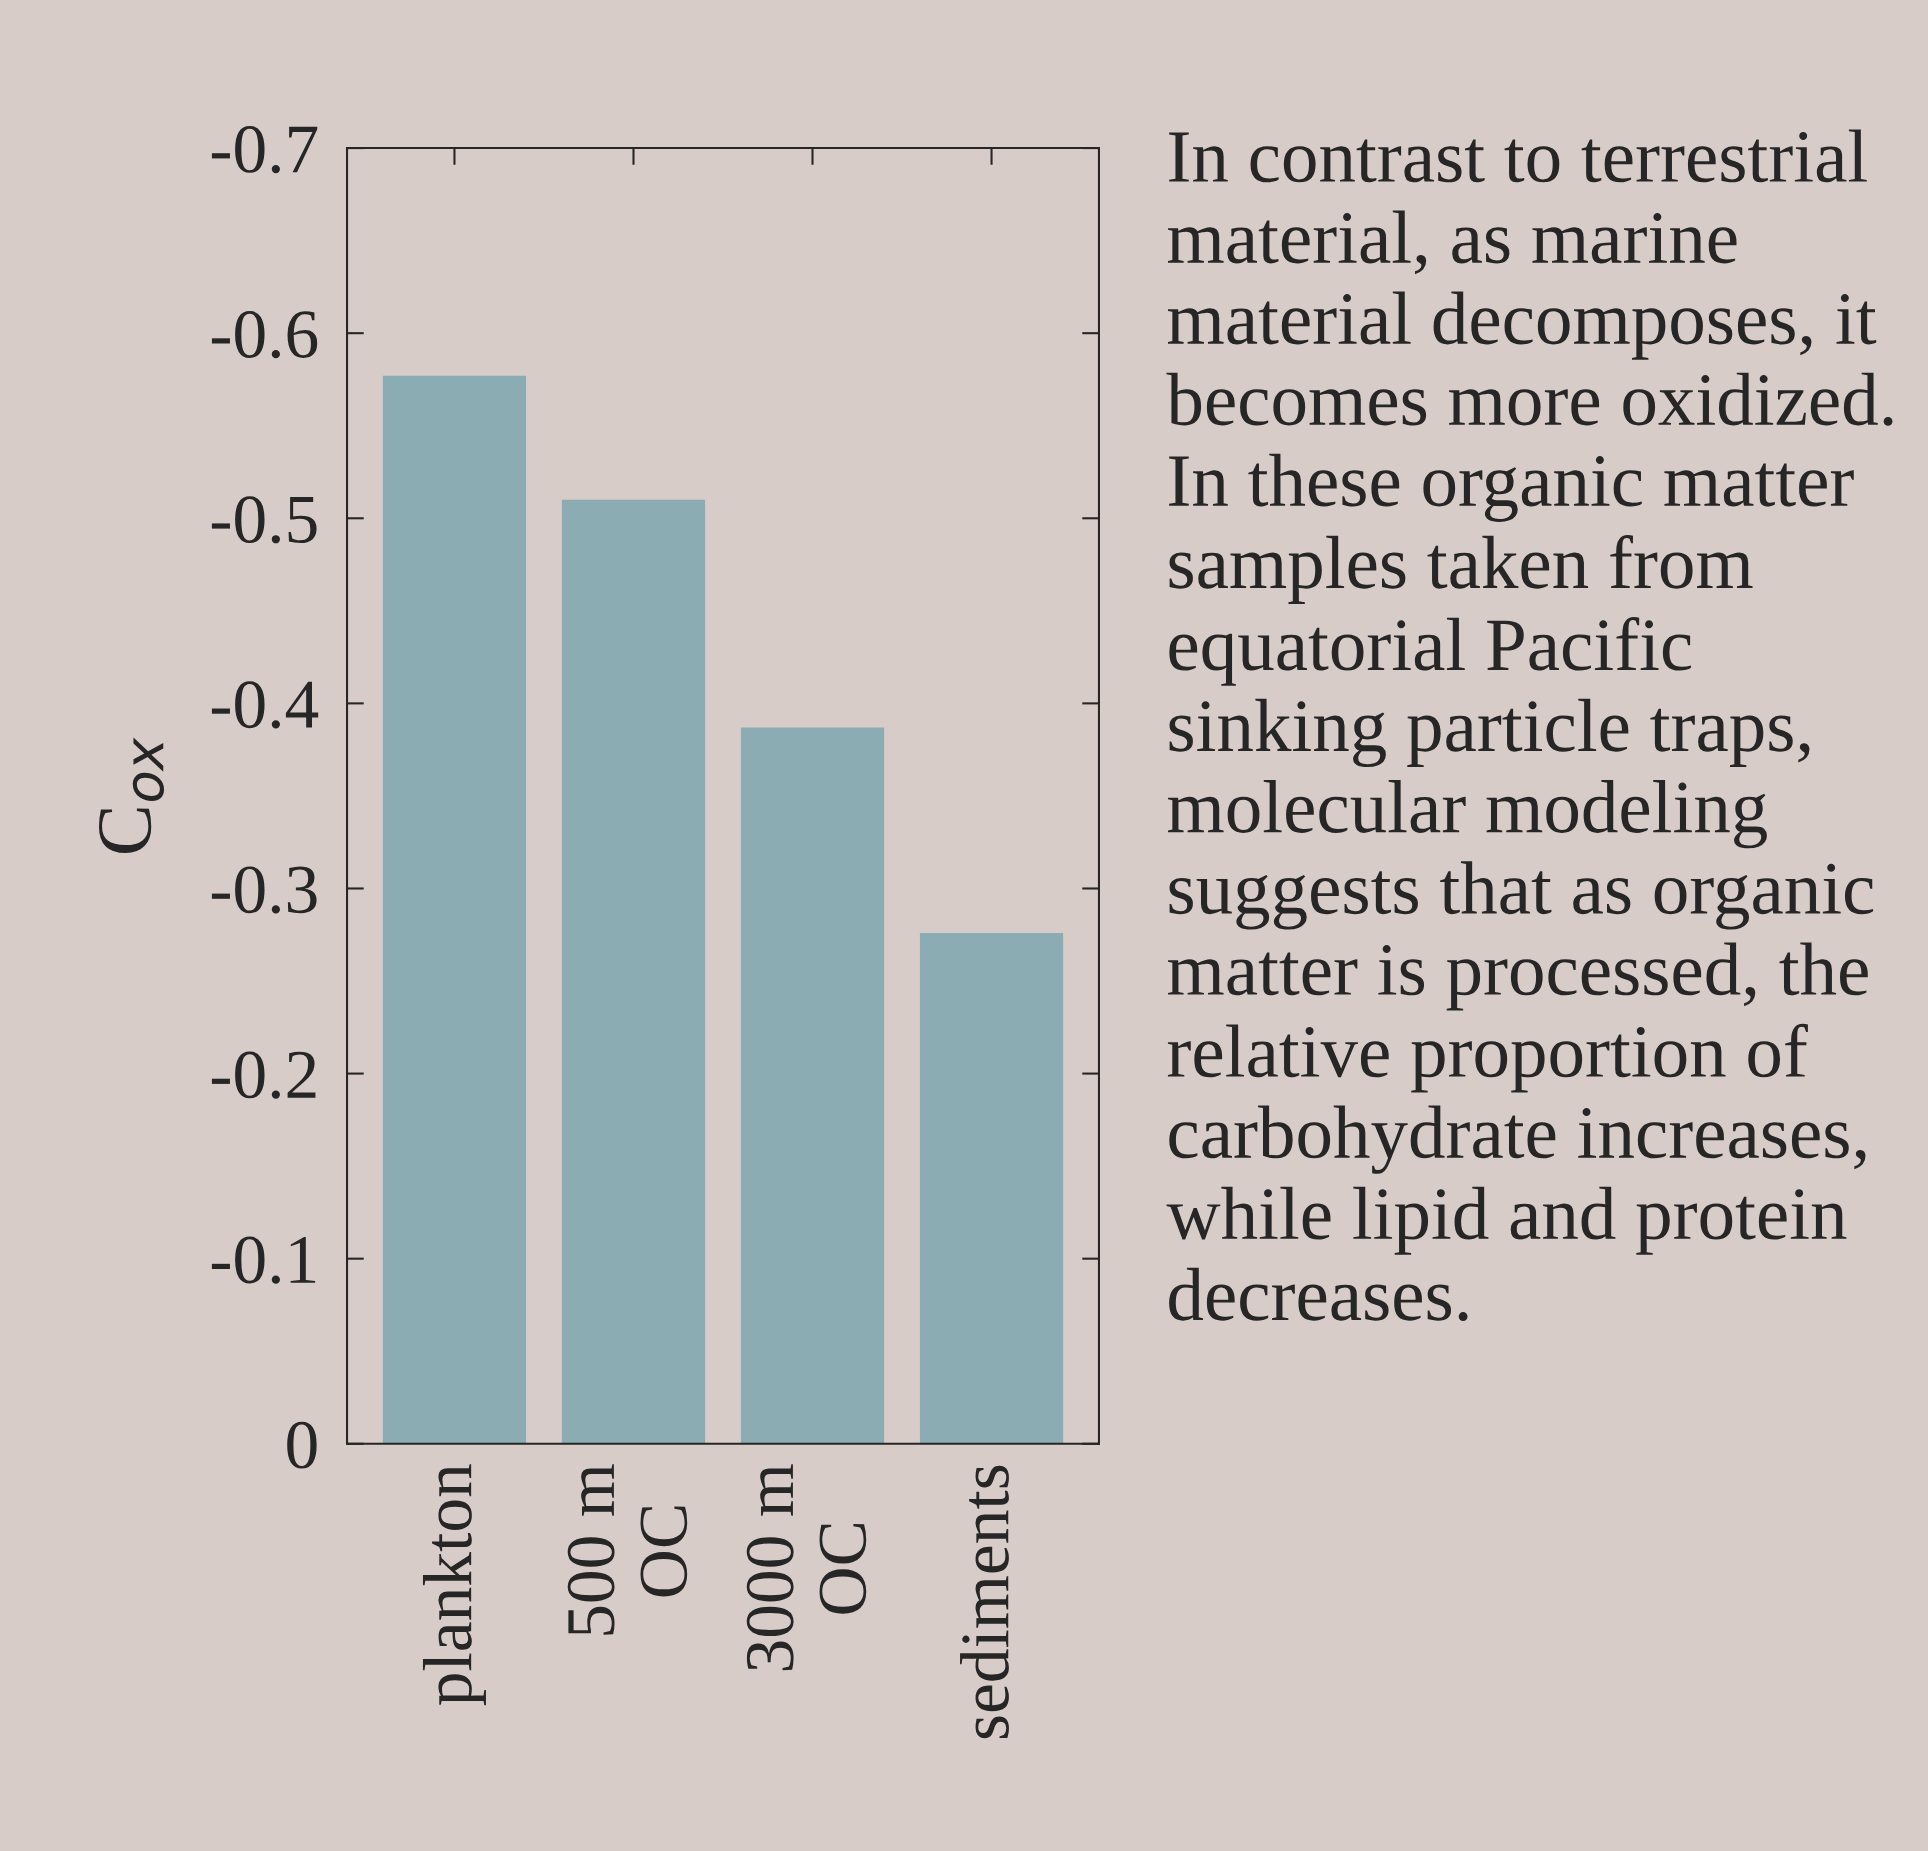 This screenshot has height=1851, width=1928. Describe the element at coordinates (131, 795) in the screenshot. I see `y-axis-title: C$_{ox}$` at that location.